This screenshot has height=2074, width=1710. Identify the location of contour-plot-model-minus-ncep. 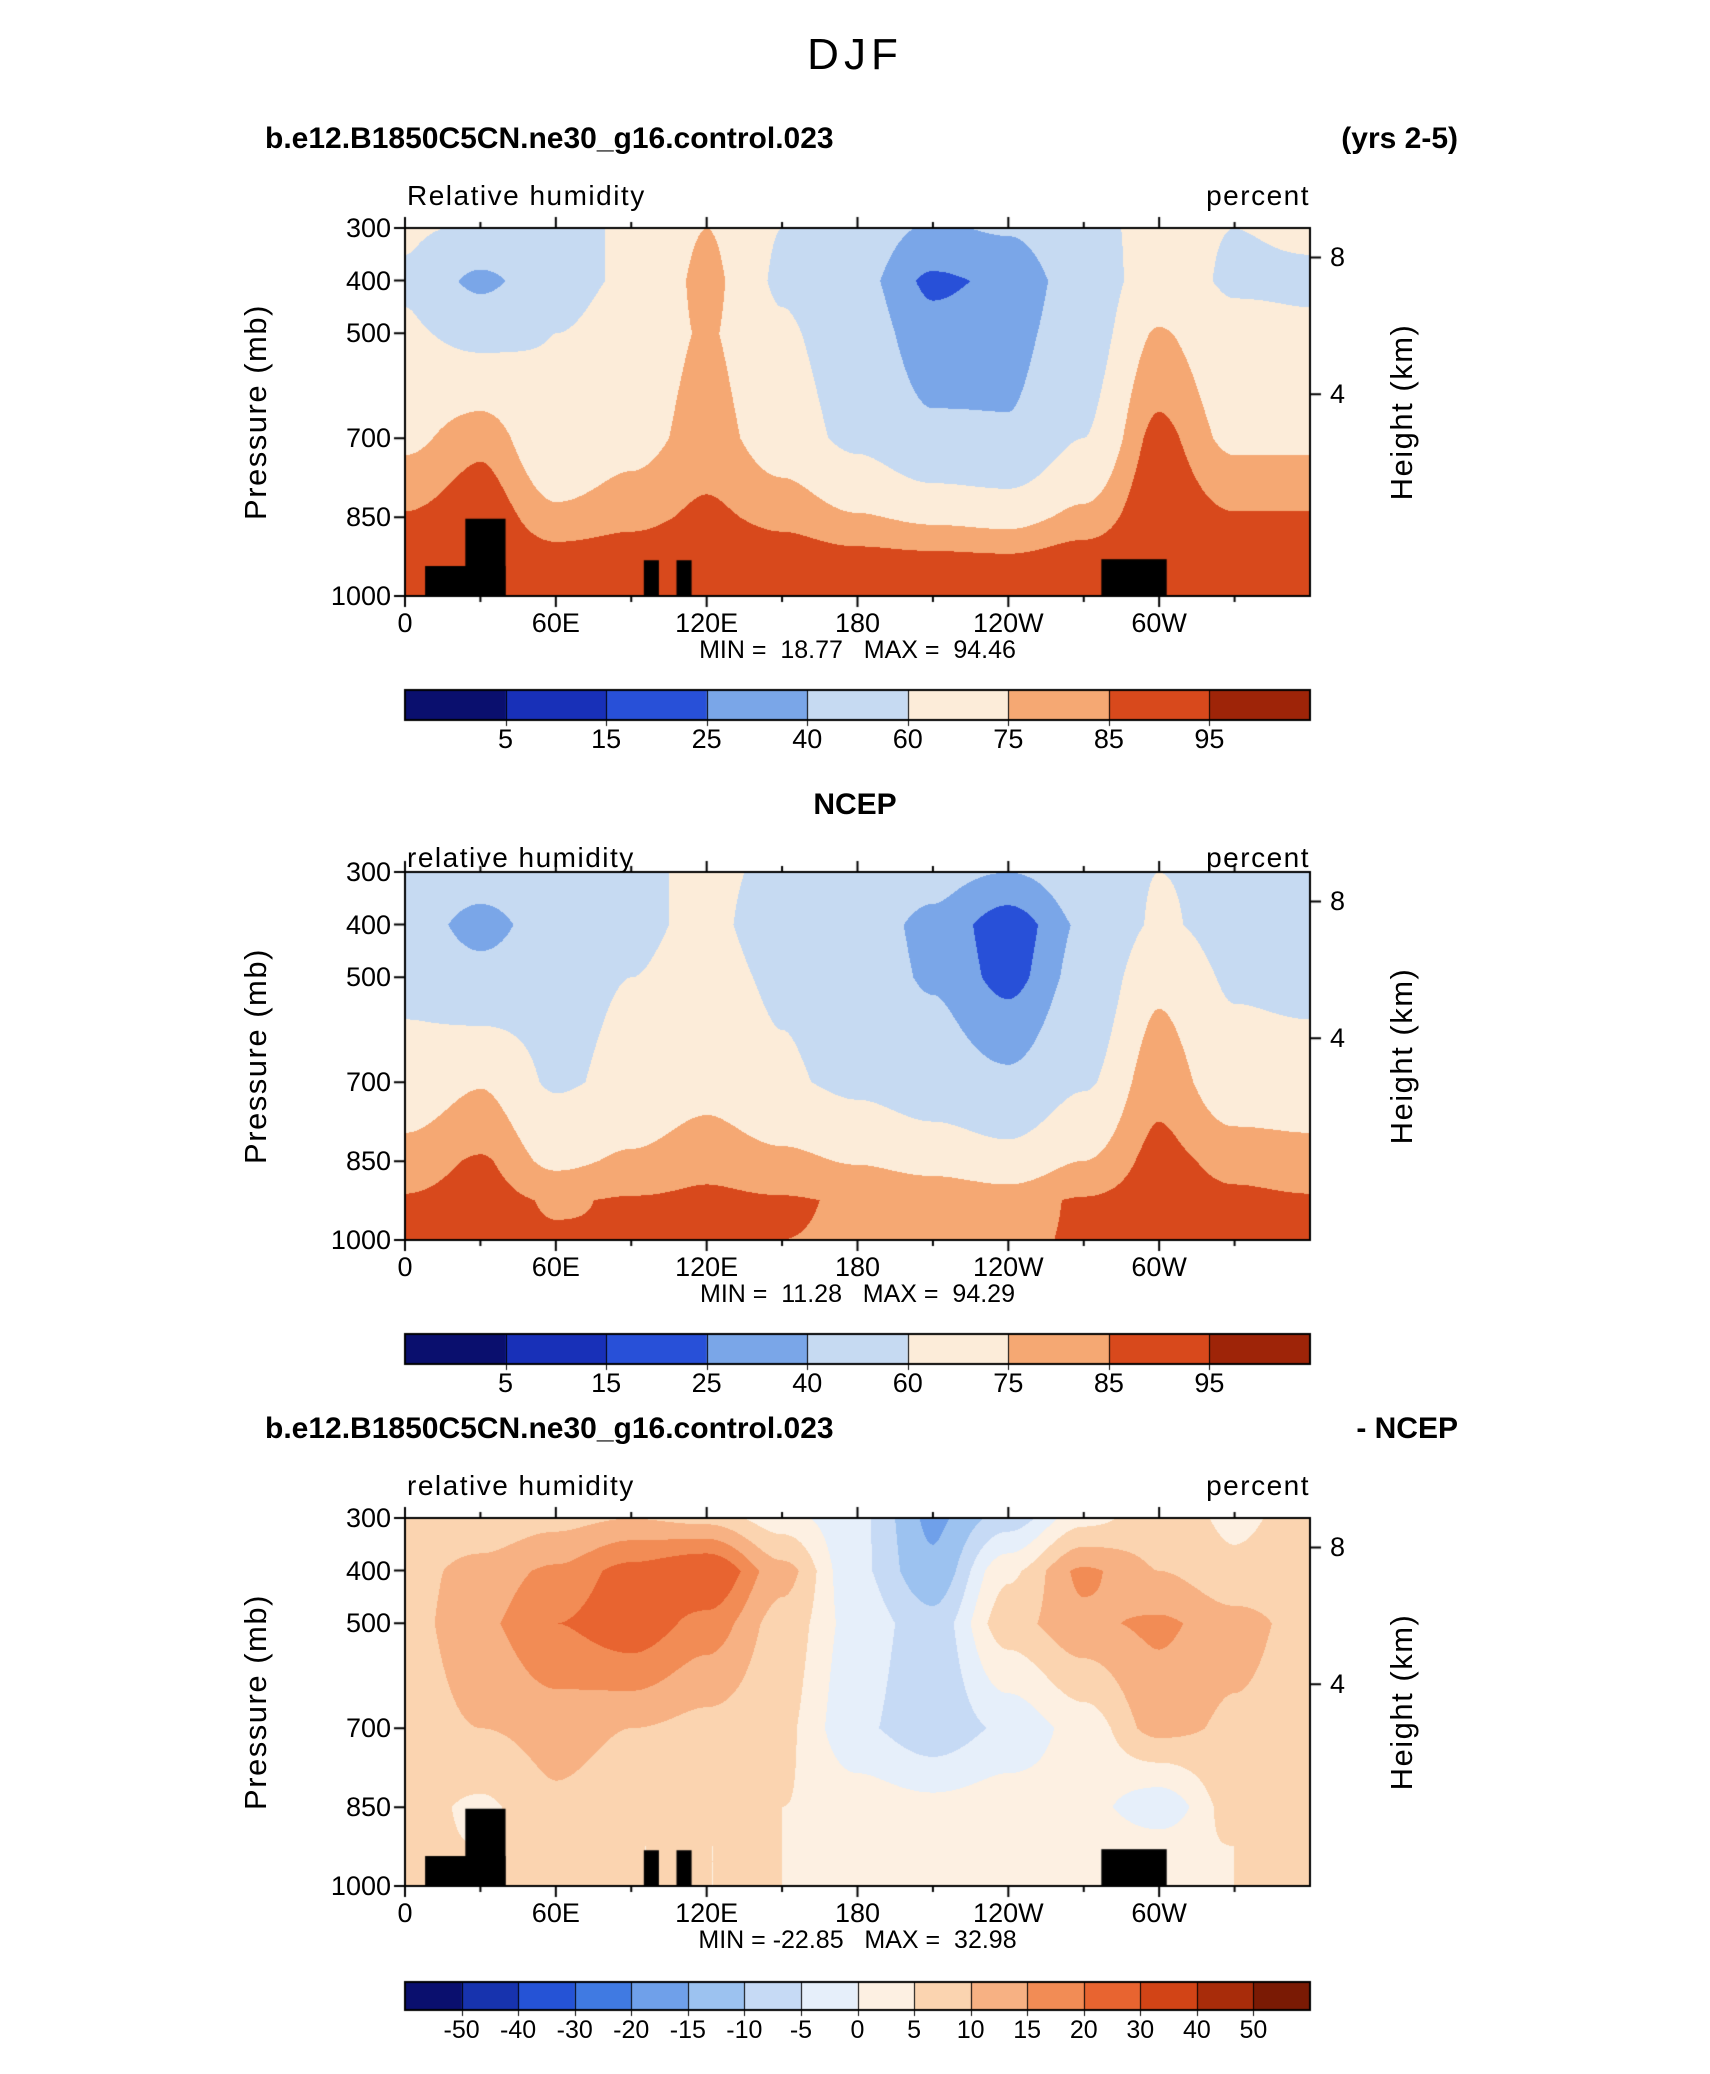
(857, 1702).